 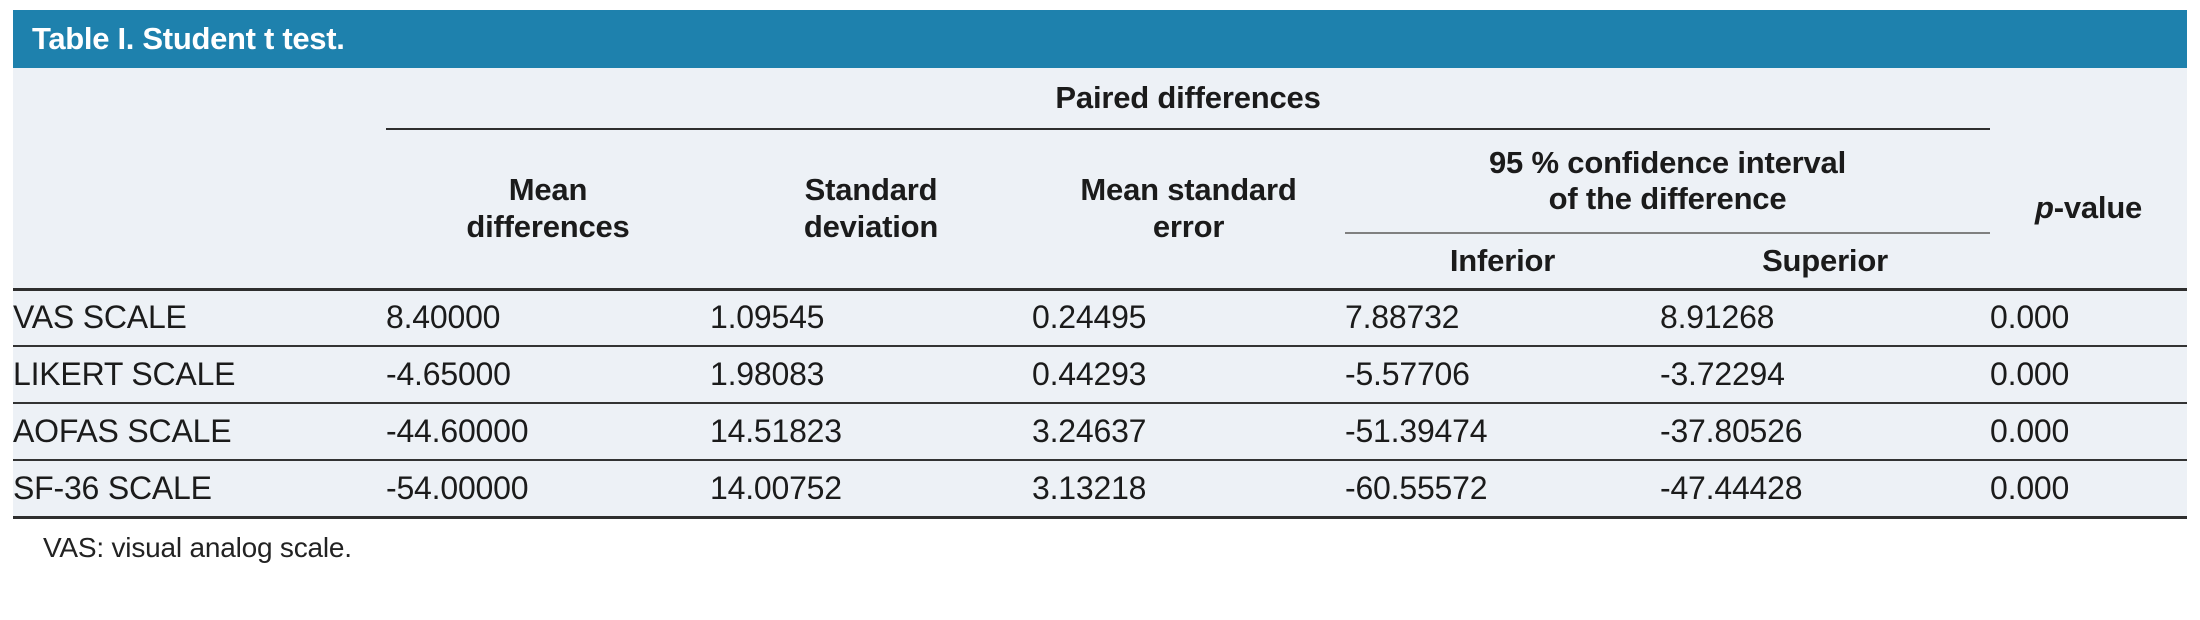 I want to click on header-mean-differences-line1: Mean, so click(x=548, y=190).